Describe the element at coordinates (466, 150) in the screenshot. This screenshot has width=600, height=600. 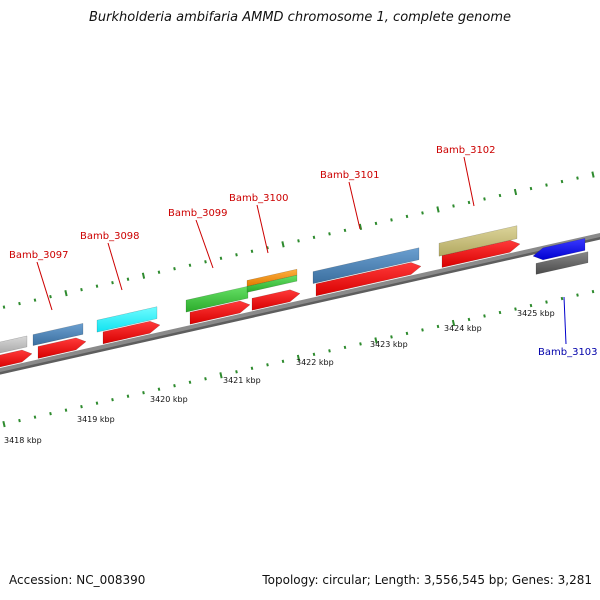
I see `gene-label-bamb-3102: Bamb_3102` at that location.